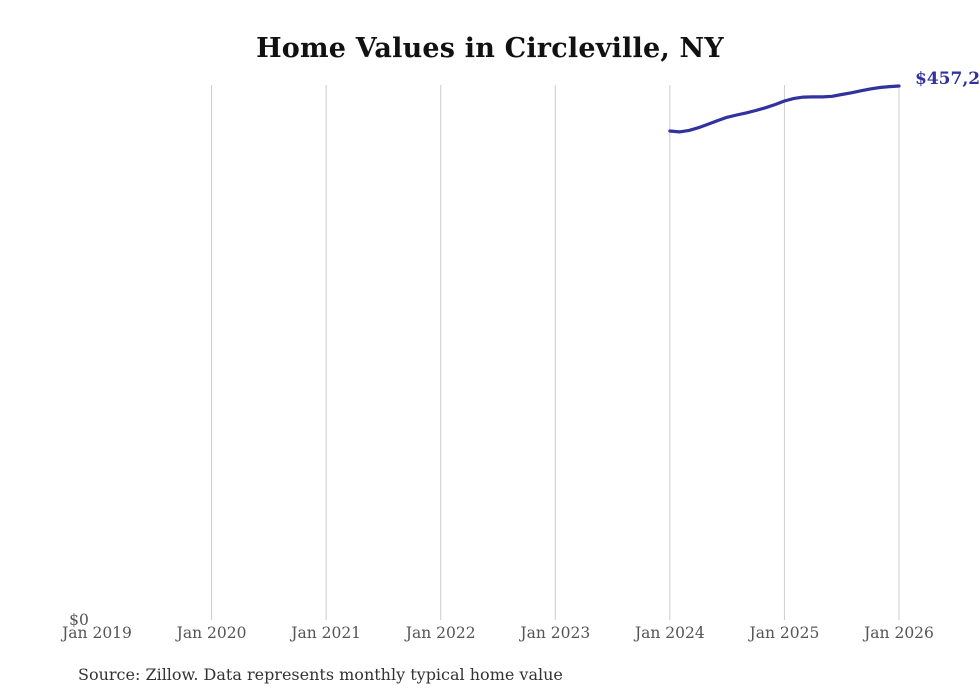 This screenshot has width=980, height=699. What do you see at coordinates (784, 633) in the screenshot?
I see `x-axis-tick-label: Jan 2025` at bounding box center [784, 633].